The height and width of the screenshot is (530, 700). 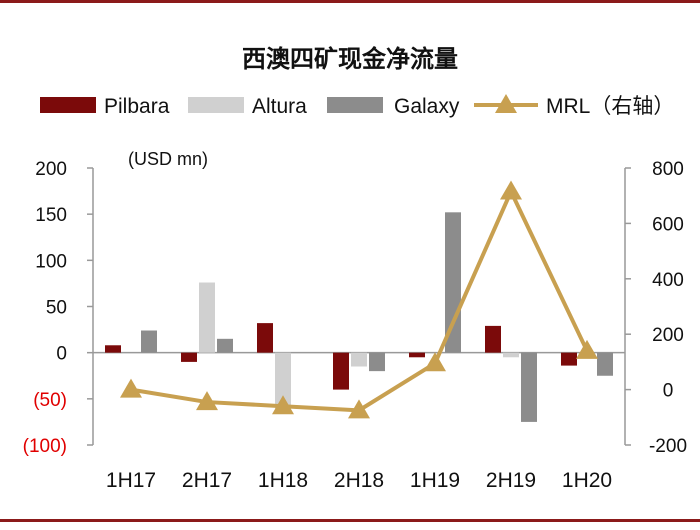 I want to click on x-tick-label: 2H17, so click(x=207, y=480).